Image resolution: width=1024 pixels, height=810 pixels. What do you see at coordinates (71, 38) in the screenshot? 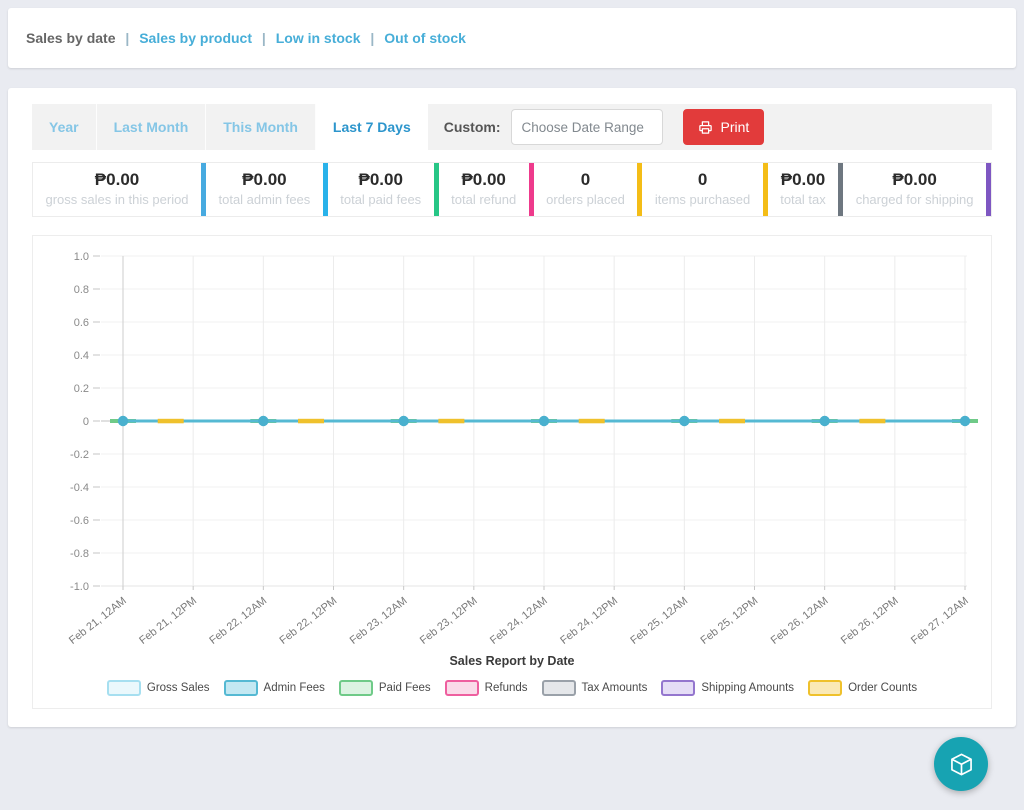
I see `nav-sales-by-date: Sales by date` at bounding box center [71, 38].